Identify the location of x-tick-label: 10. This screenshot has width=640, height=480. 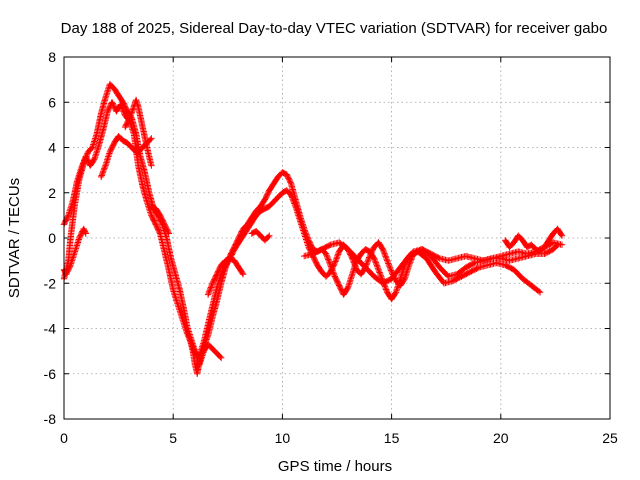
(283, 438).